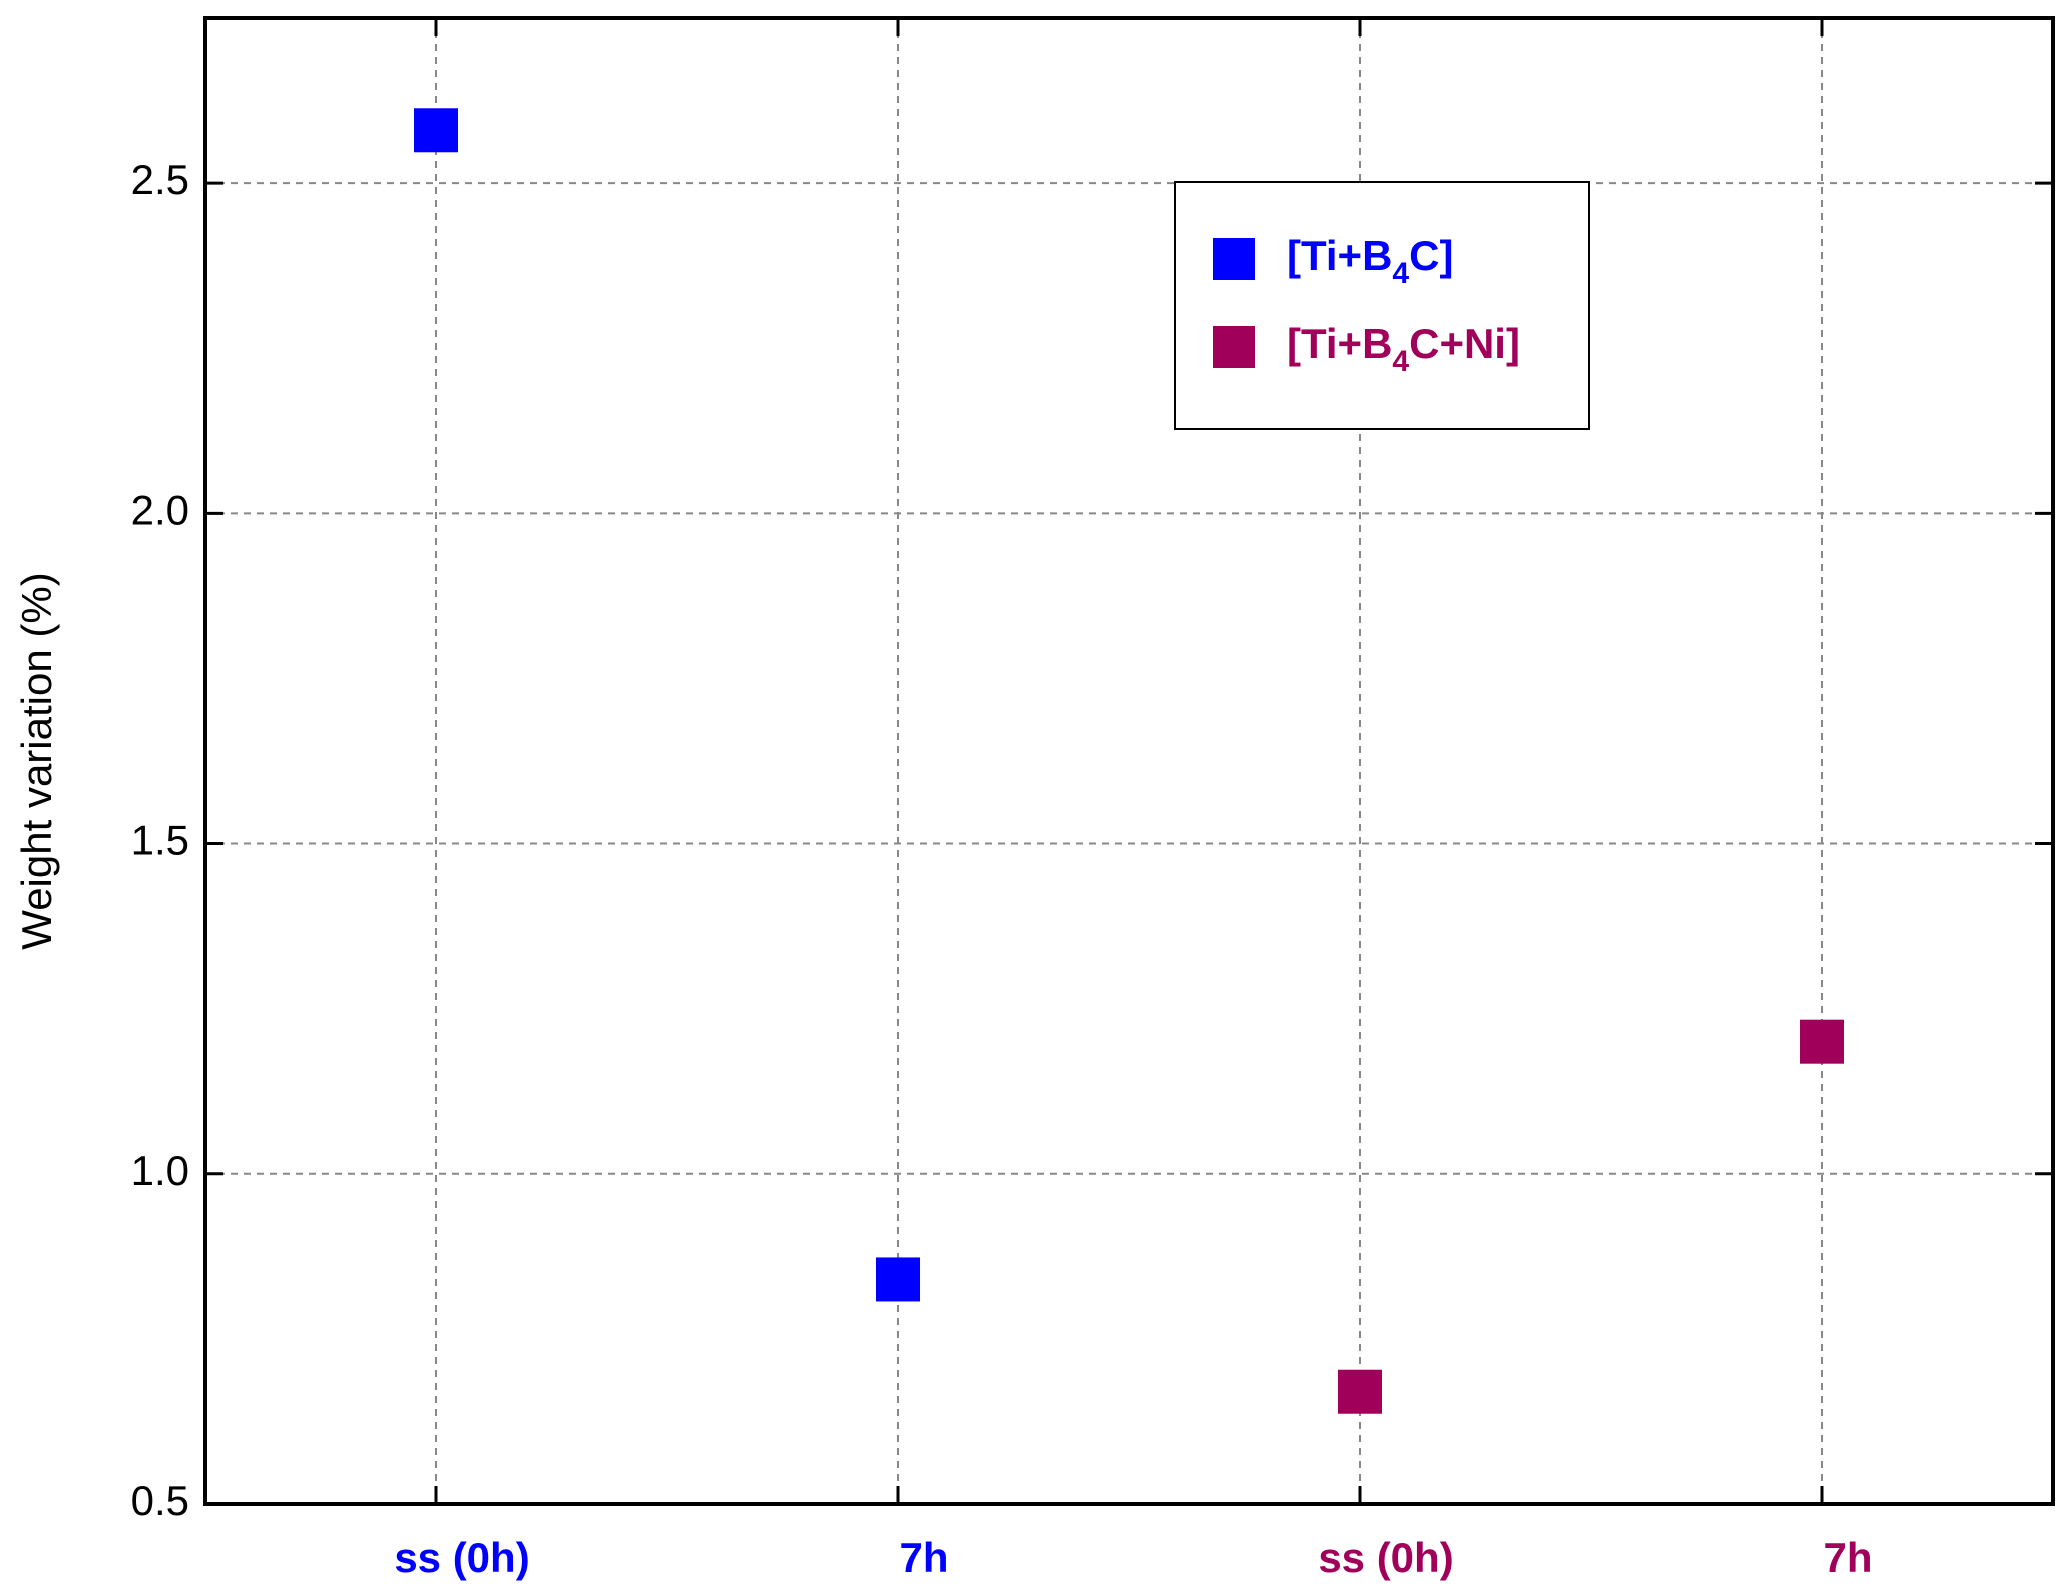  Describe the element at coordinates (36, 760) in the screenshot. I see `y-axis-label: Weight variation (%)` at that location.